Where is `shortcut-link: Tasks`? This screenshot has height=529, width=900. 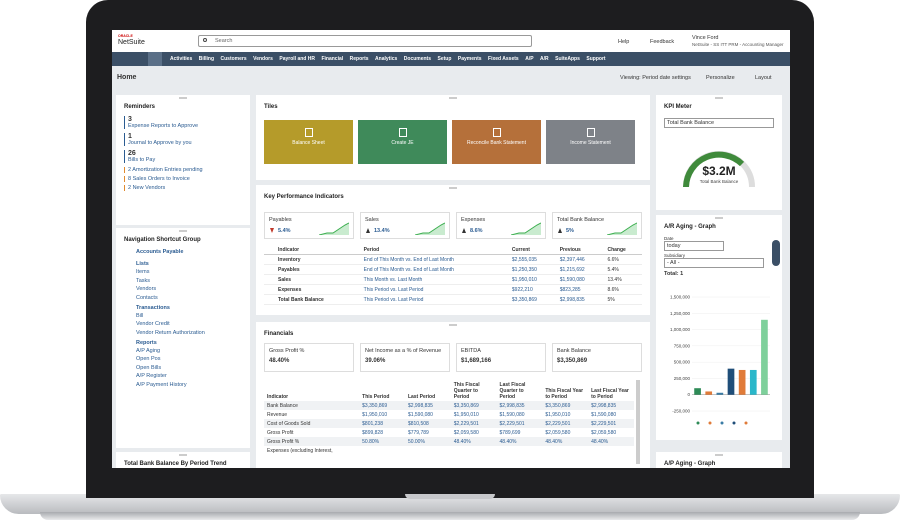 shortcut-link: Tasks is located at coordinates (143, 280).